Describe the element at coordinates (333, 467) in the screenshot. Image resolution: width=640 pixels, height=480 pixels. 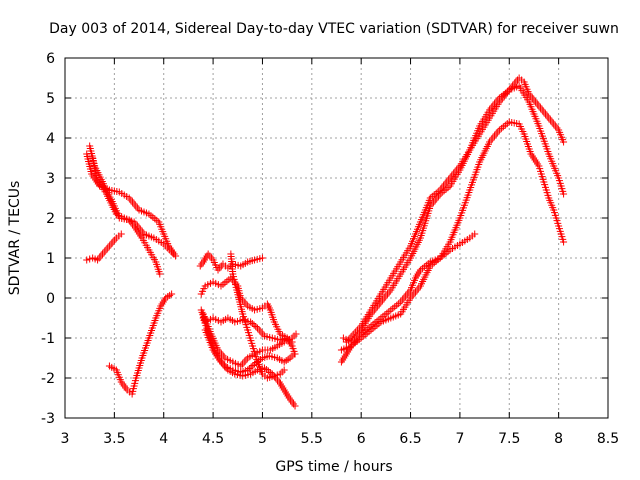
I see `x-axis-label: GPS time / hours` at that location.